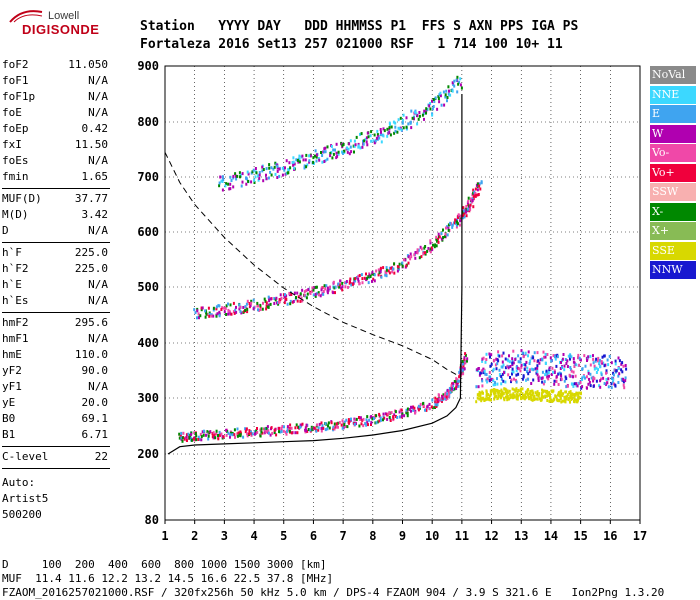 Image resolution: width=700 pixels, height=600 pixels. Describe the element at coordinates (95, 214) in the screenshot. I see `param-value: 3.42` at that location.